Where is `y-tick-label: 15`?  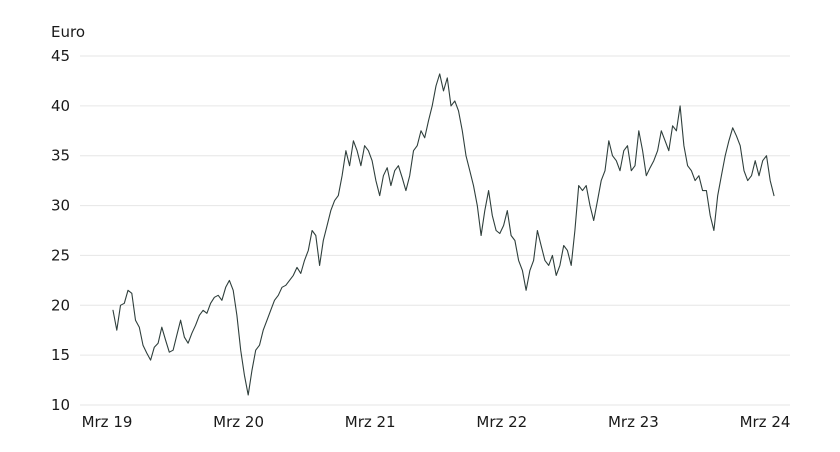 y-tick-label: 15 is located at coordinates (60, 355).